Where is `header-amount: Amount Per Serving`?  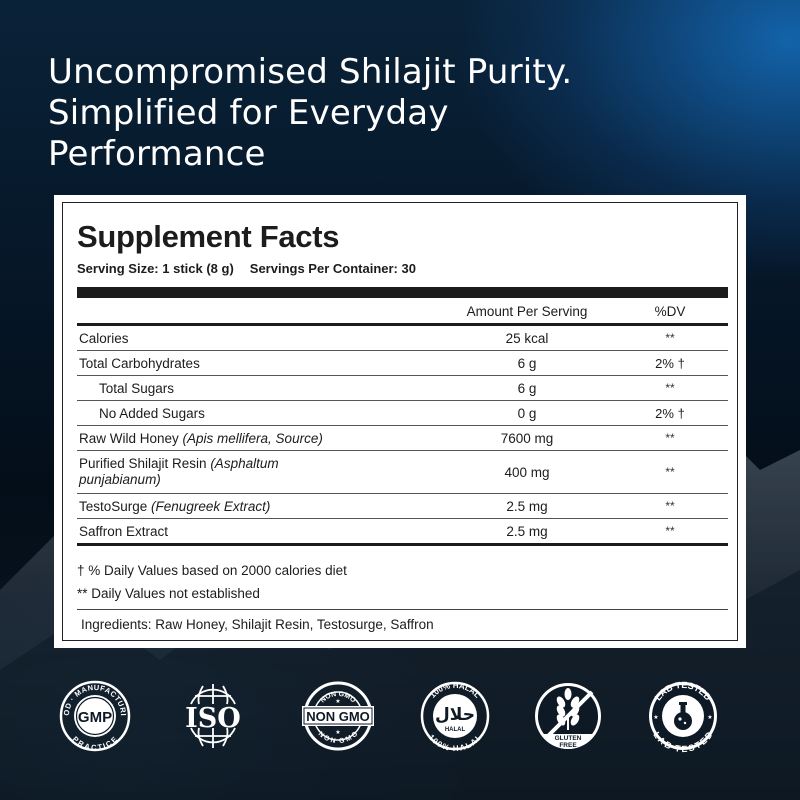
header-amount: Amount Per Serving is located at coordinates (527, 311).